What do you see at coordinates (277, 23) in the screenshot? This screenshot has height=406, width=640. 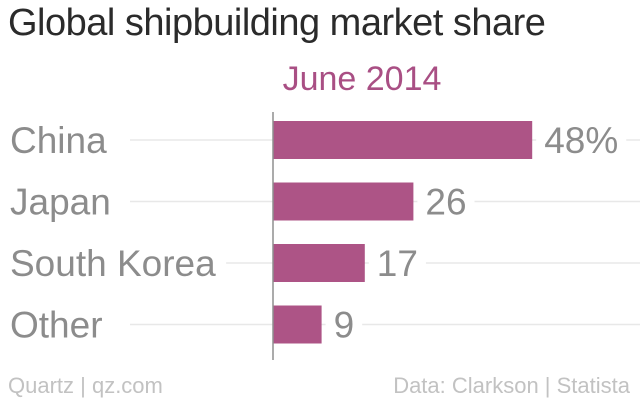 I see `chart-title: Global shipbuilding market share` at bounding box center [277, 23].